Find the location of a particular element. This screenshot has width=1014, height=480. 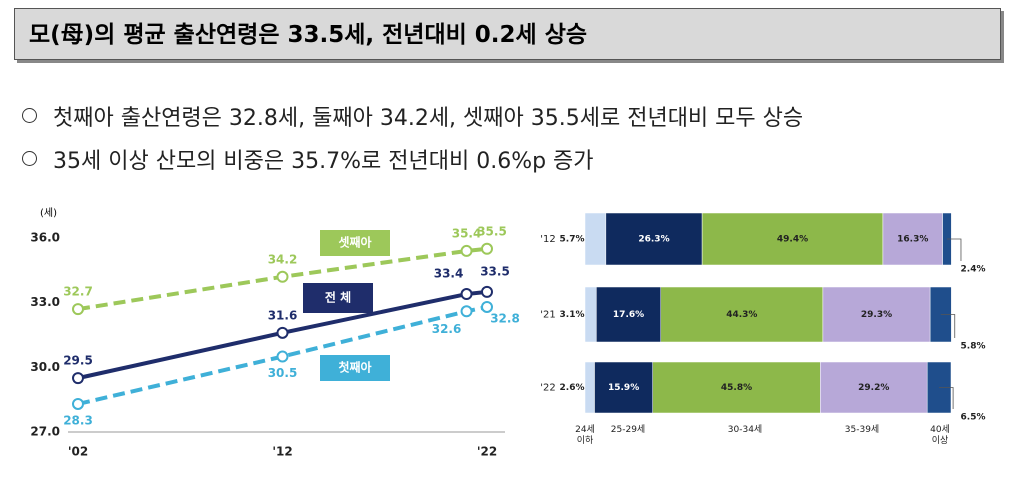

legend-label: 전 체 is located at coordinates (338, 297).